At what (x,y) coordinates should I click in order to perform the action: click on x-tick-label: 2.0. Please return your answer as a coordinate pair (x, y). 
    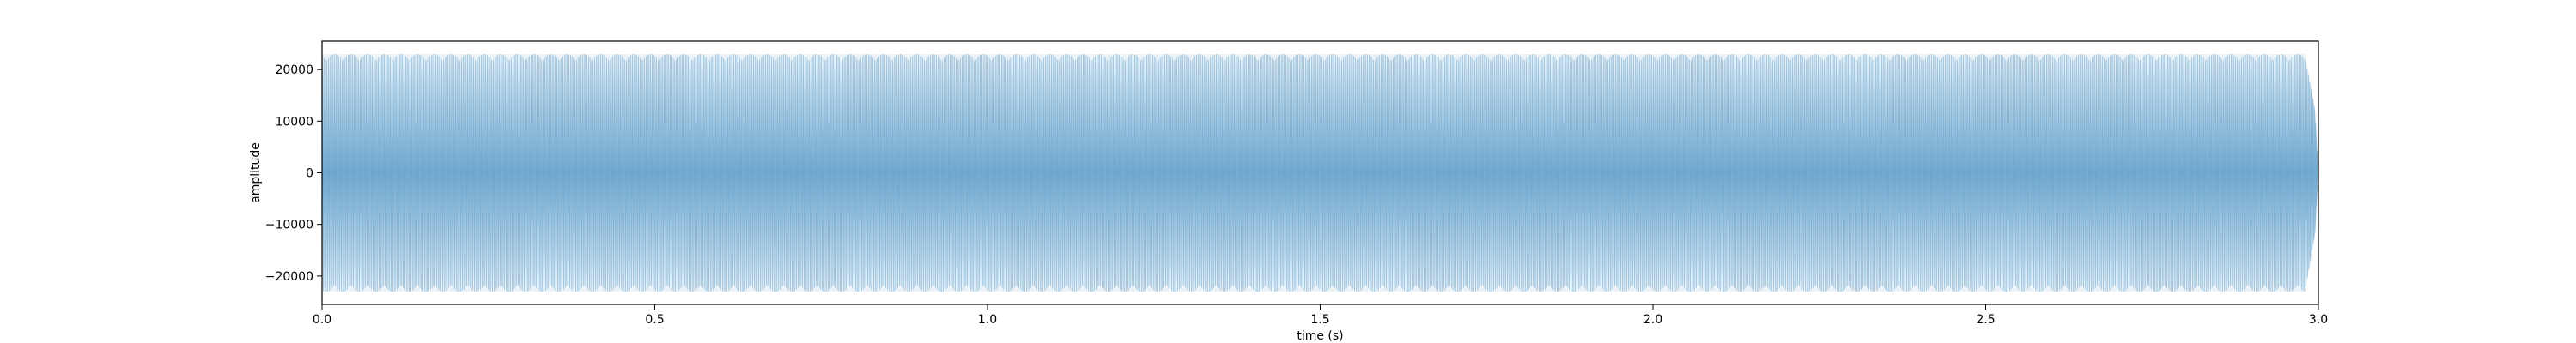
    Looking at the image, I should click on (1653, 320).